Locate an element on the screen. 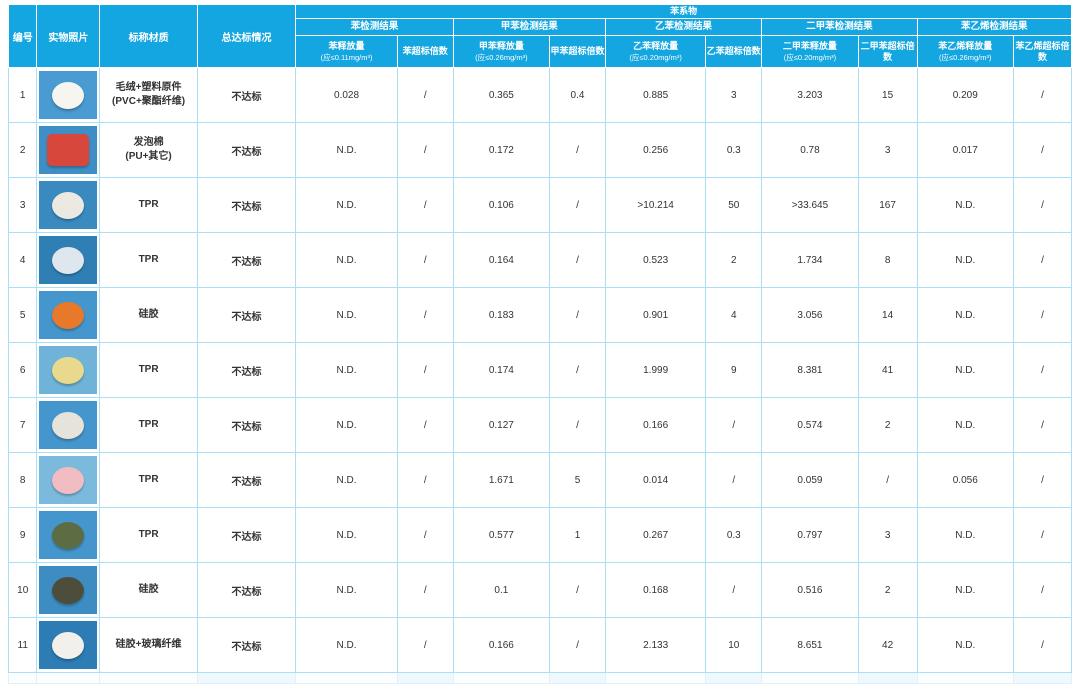 The width and height of the screenshot is (1080, 684). header-benzene-series: 苯系物 is located at coordinates (683, 11).